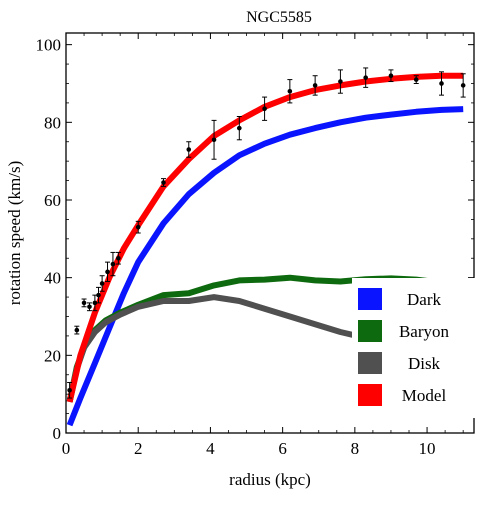 The image size is (500, 505). What do you see at coordinates (52, 122) in the screenshot?
I see `y-tick-label: 80` at bounding box center [52, 122].